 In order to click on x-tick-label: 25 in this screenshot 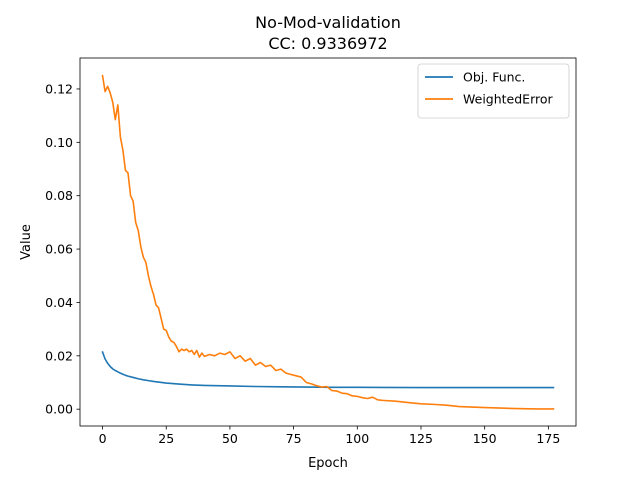, I will do `click(166, 438)`.